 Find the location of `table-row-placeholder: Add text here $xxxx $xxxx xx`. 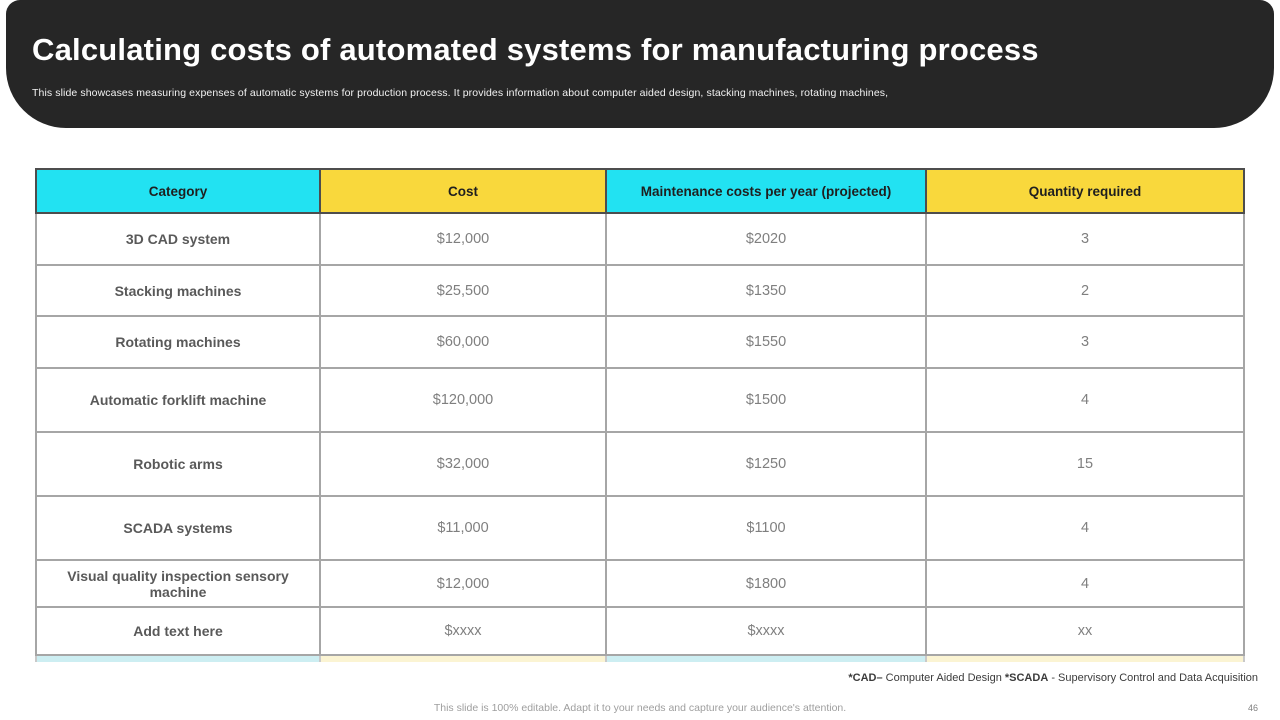

table-row-placeholder: Add text here $xxxx $xxxx xx is located at coordinates (640, 631).